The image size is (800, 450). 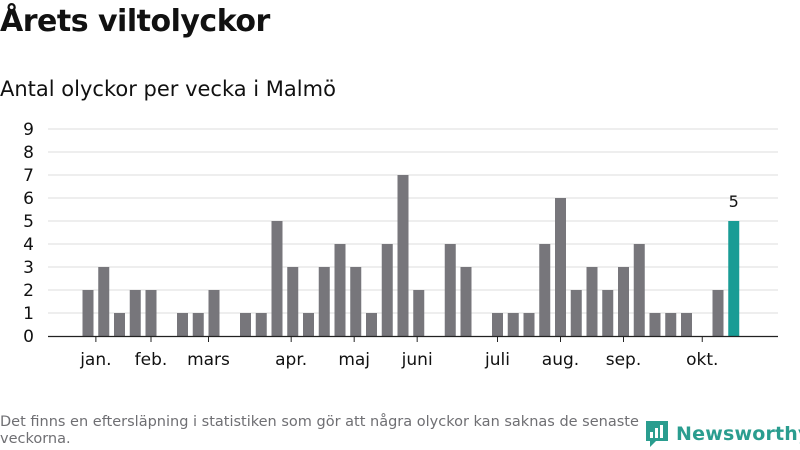 I want to click on x-tick-label: apr., so click(x=291, y=360).